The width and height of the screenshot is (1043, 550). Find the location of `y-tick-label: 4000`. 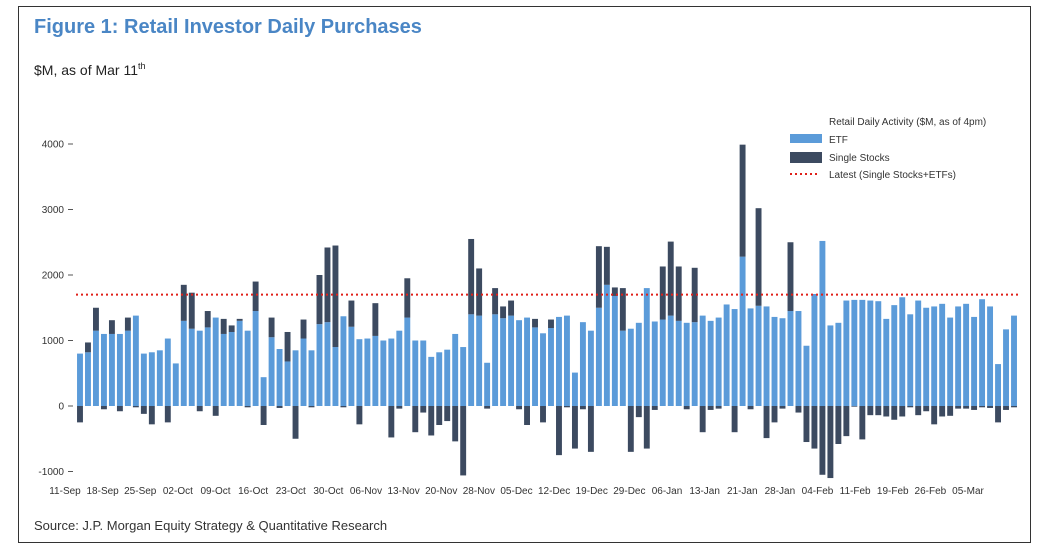

y-tick-label: 4000 is located at coordinates (53, 145).